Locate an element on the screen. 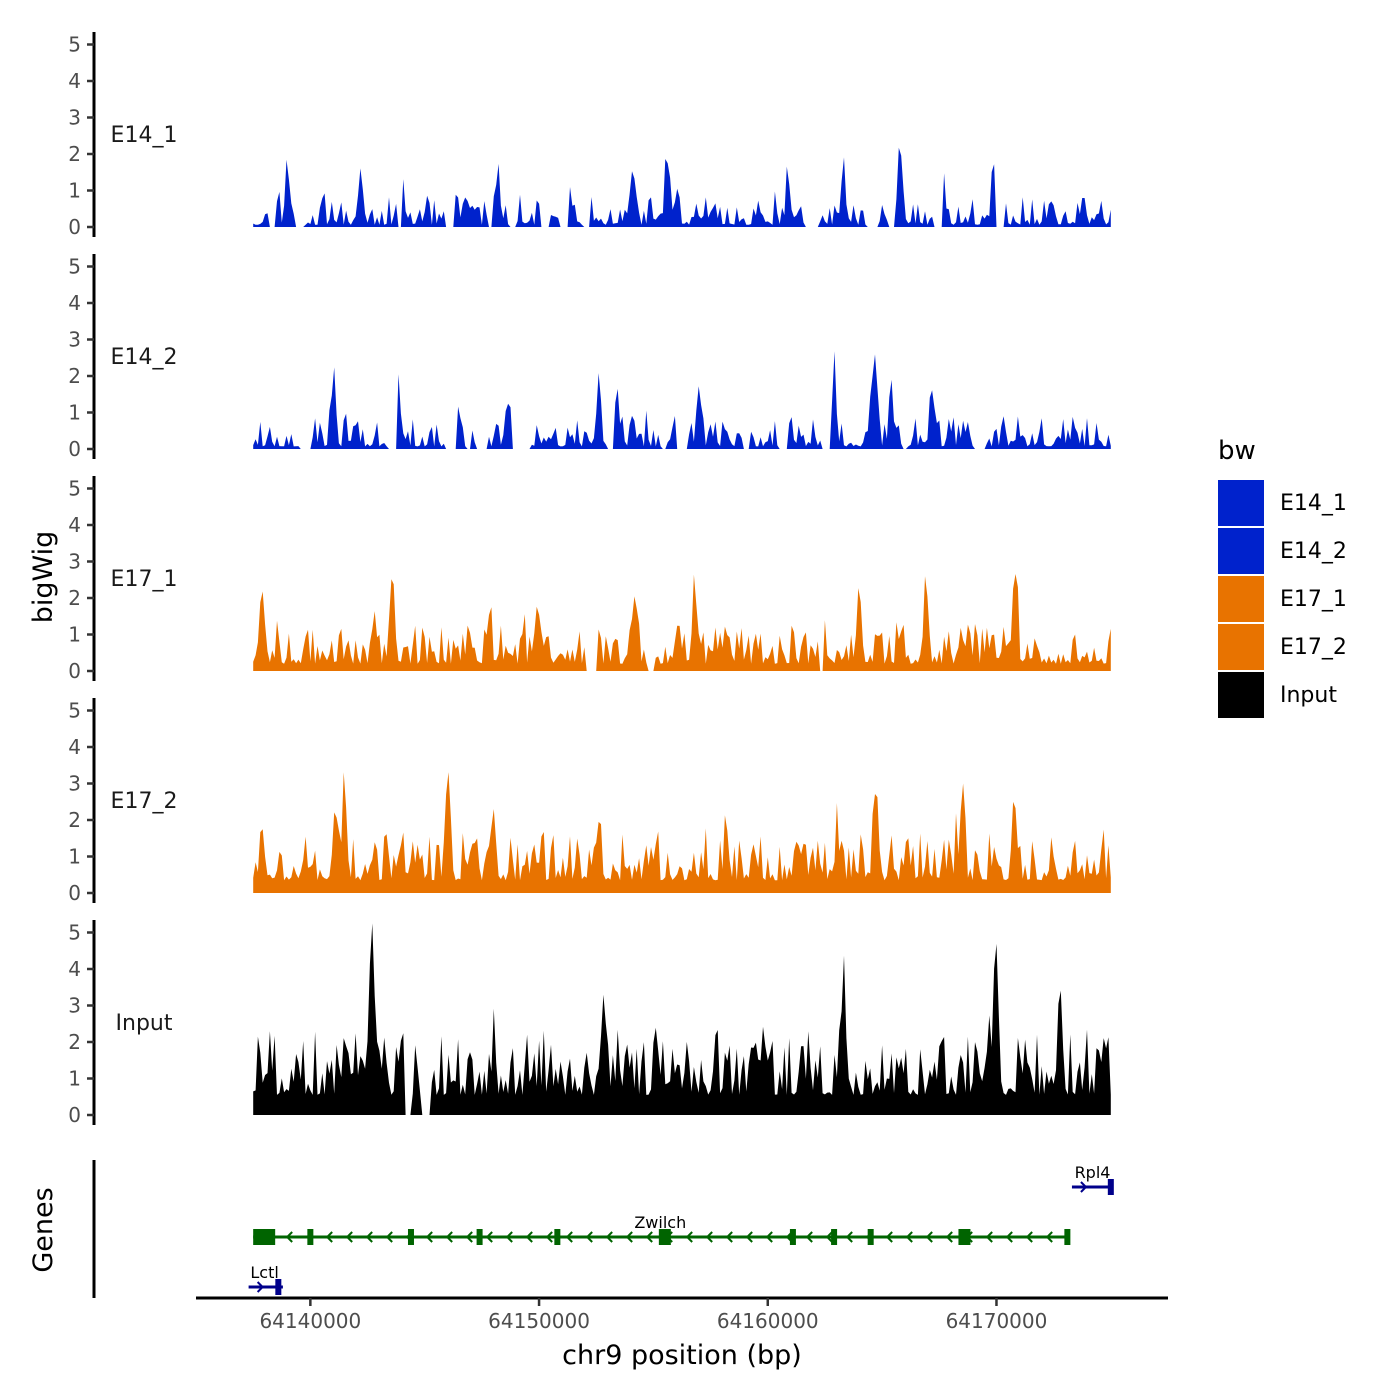 This screenshot has height=1400, width=1400. legend-title: bw is located at coordinates (1237, 451).